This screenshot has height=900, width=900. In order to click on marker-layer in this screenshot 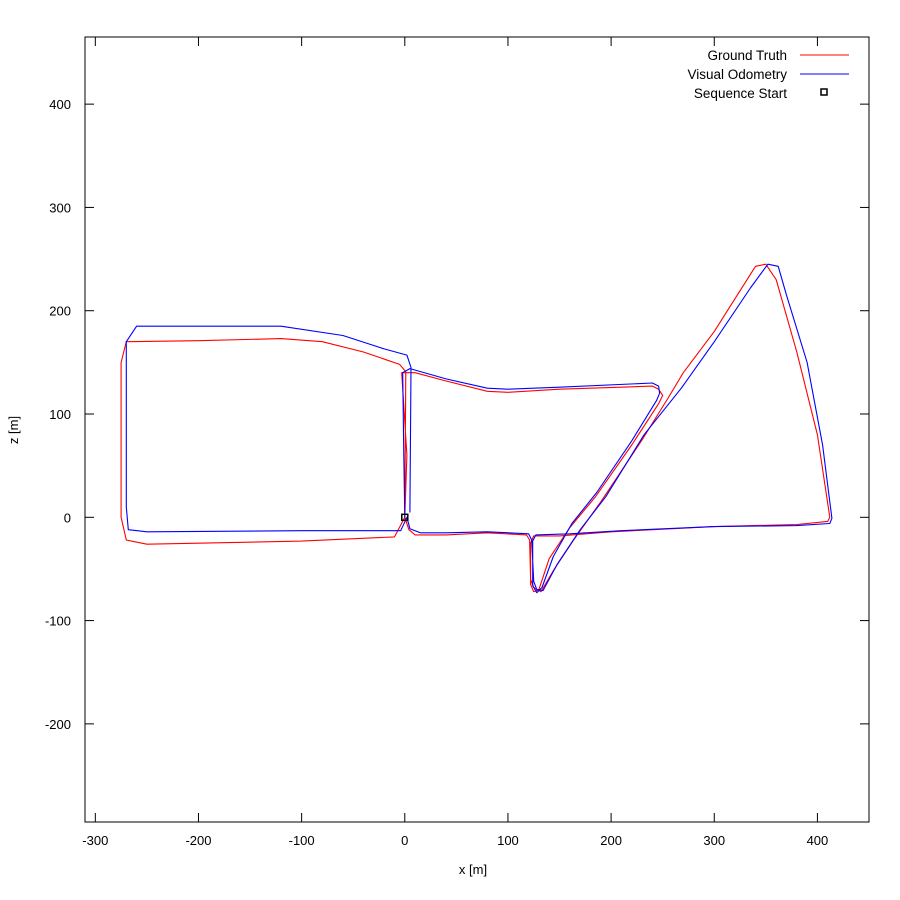, I will do `click(405, 517)`.